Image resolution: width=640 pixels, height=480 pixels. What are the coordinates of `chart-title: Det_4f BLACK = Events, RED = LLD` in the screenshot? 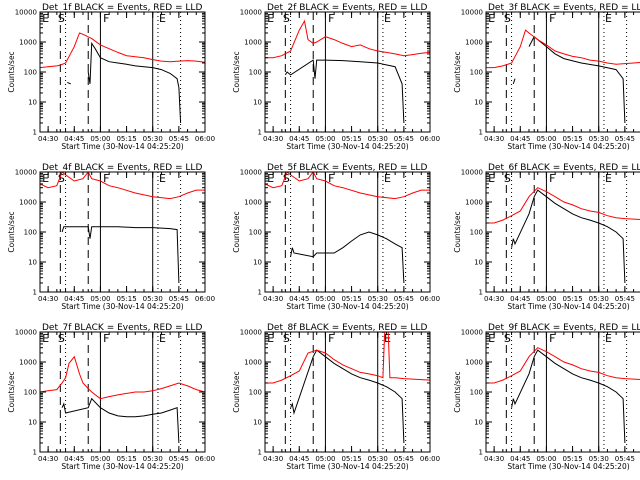 It's located at (122, 168).